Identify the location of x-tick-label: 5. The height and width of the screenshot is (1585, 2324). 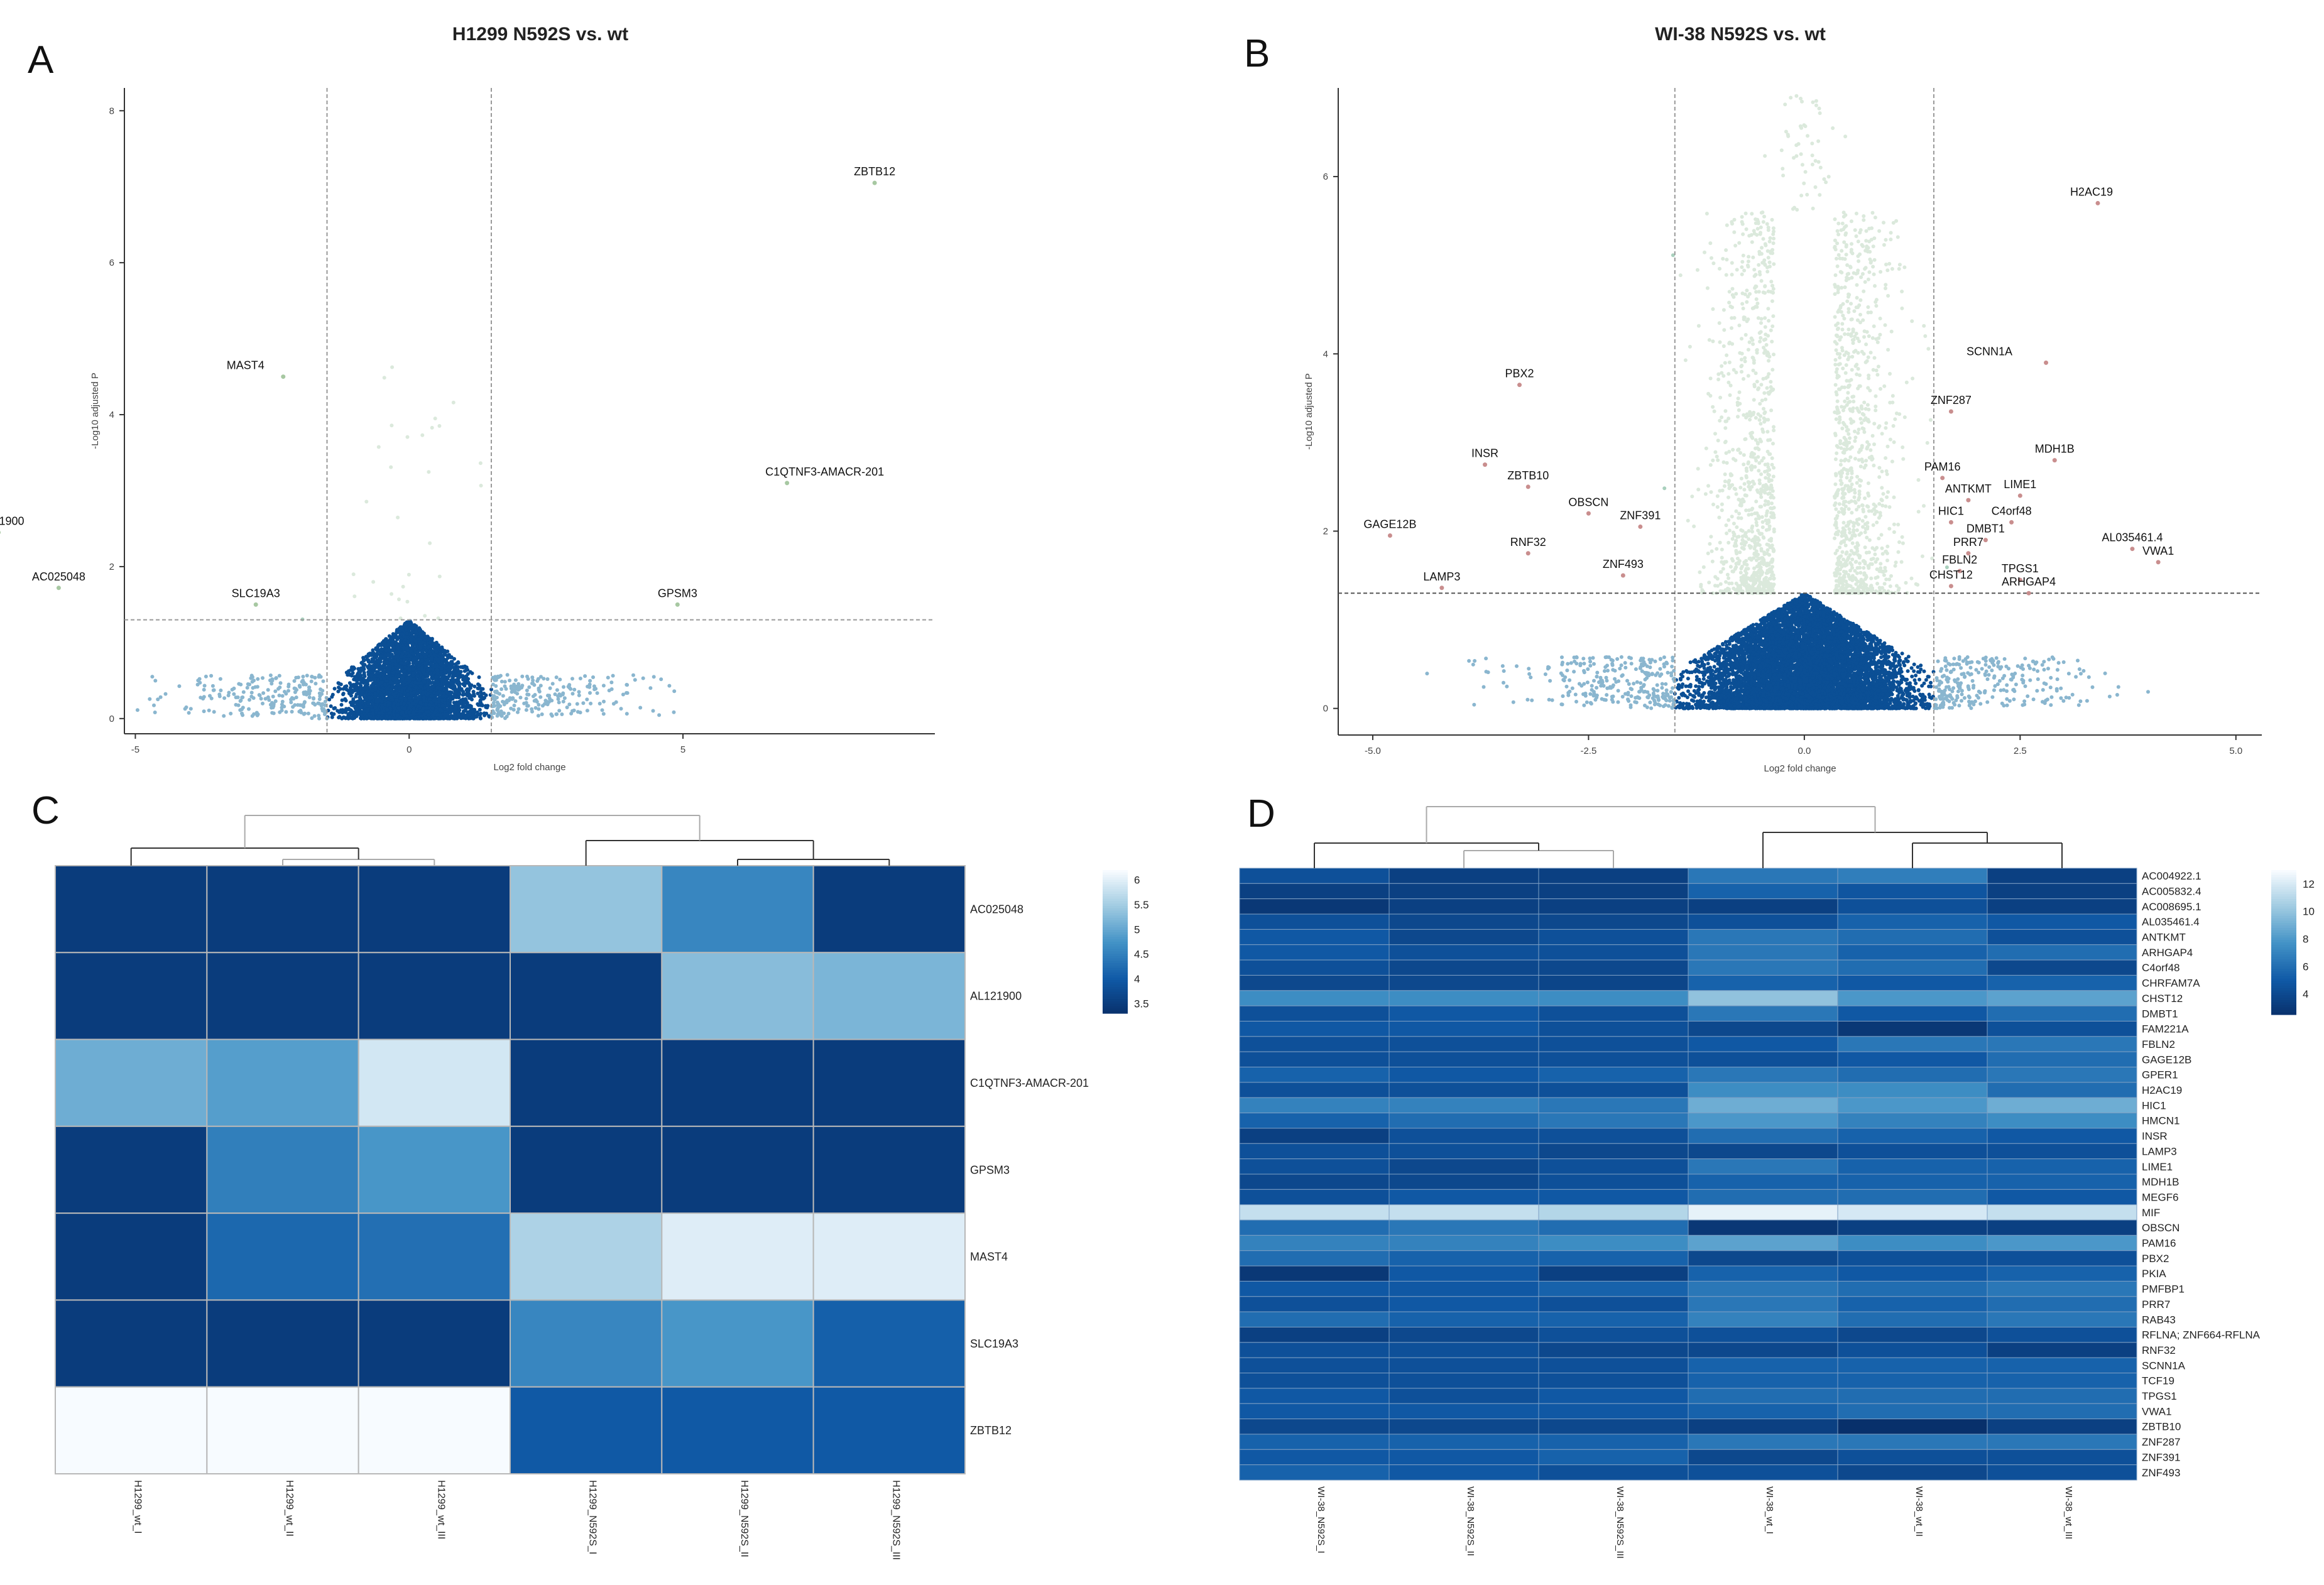
(682, 749).